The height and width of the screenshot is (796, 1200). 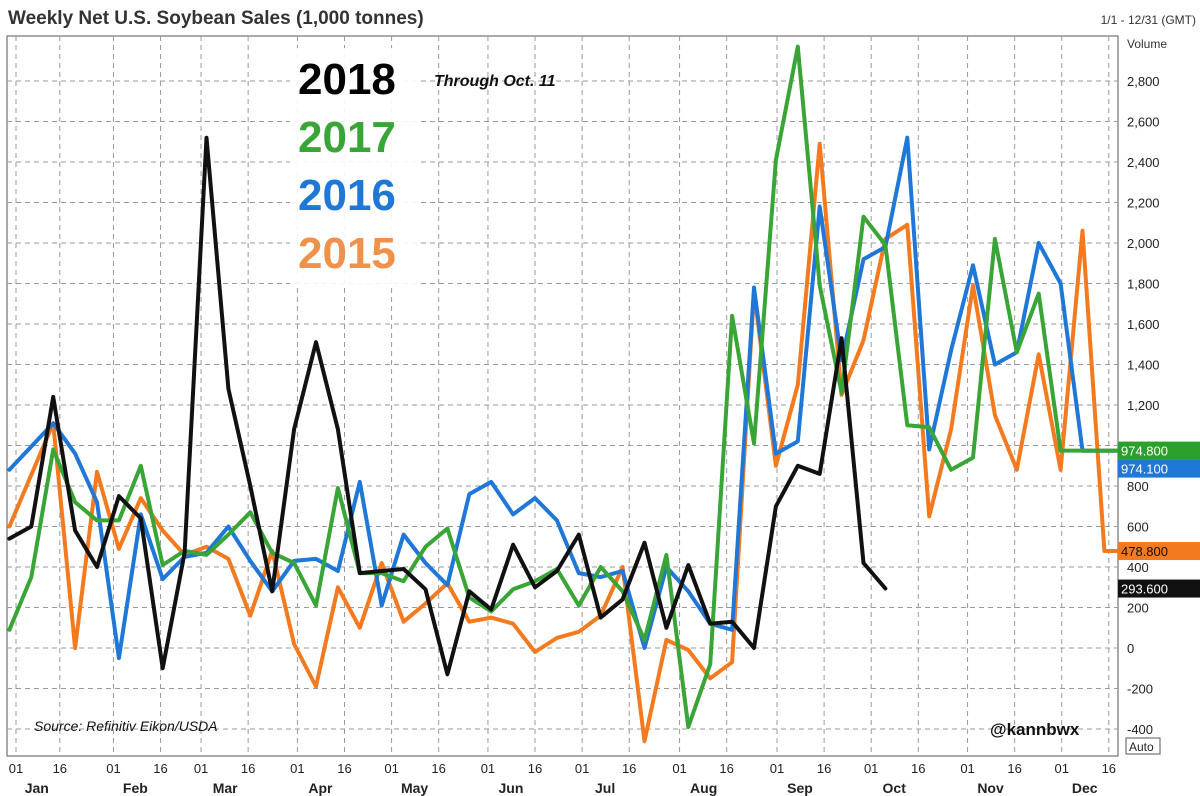 What do you see at coordinates (800, 788) in the screenshot?
I see `month-label: Sep` at bounding box center [800, 788].